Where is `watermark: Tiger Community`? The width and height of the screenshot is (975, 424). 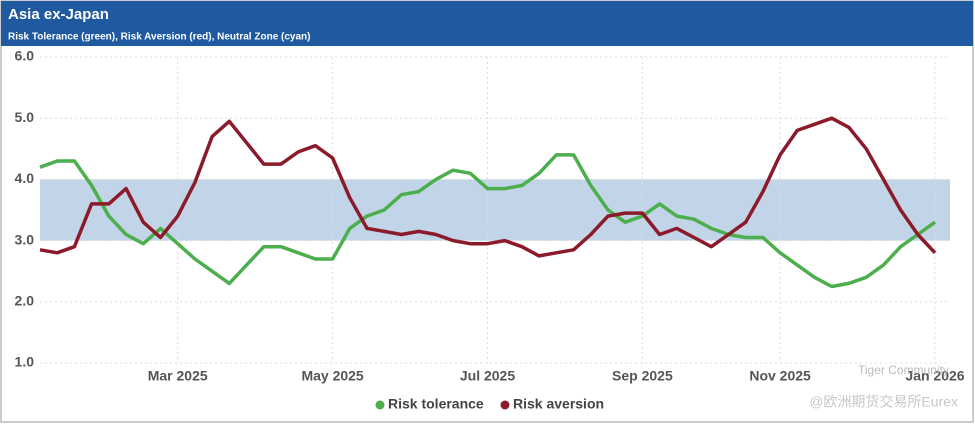 watermark: Tiger Community is located at coordinates (903, 370).